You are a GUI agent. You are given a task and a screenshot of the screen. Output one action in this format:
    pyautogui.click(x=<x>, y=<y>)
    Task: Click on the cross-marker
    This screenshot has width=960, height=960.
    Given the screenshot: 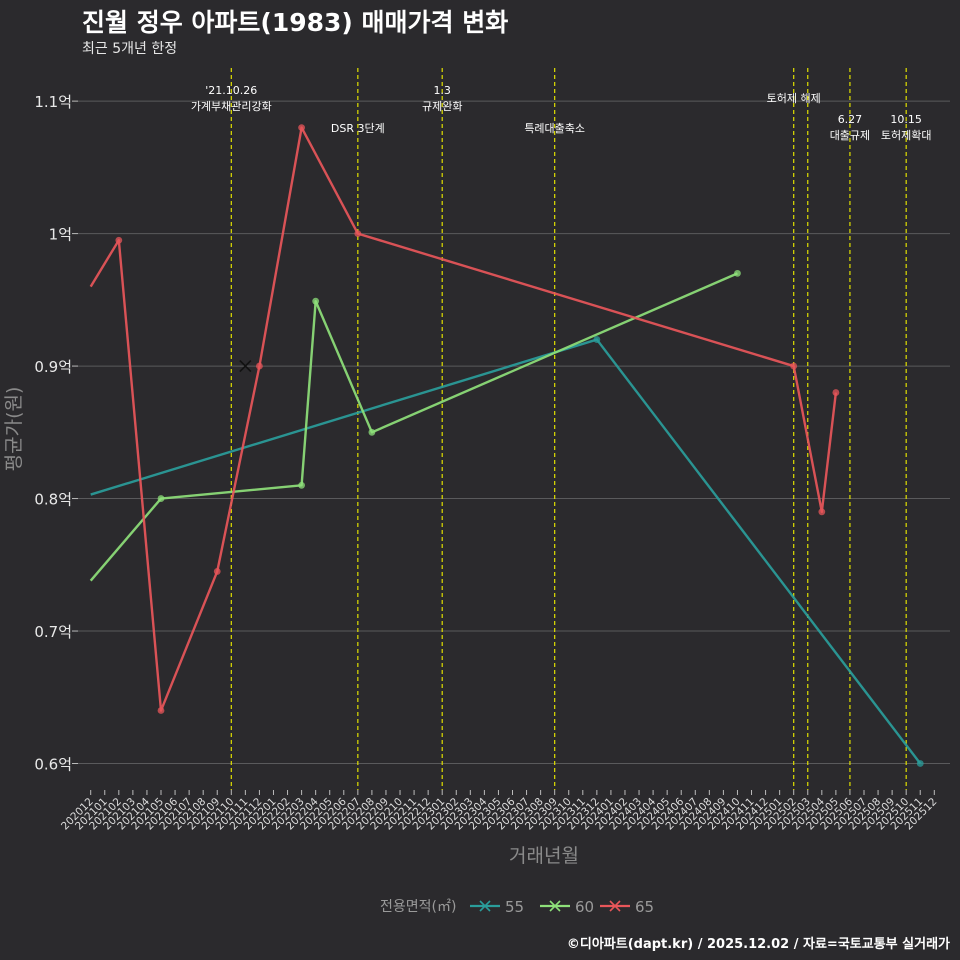 What is the action you would take?
    pyautogui.click(x=245, y=366)
    